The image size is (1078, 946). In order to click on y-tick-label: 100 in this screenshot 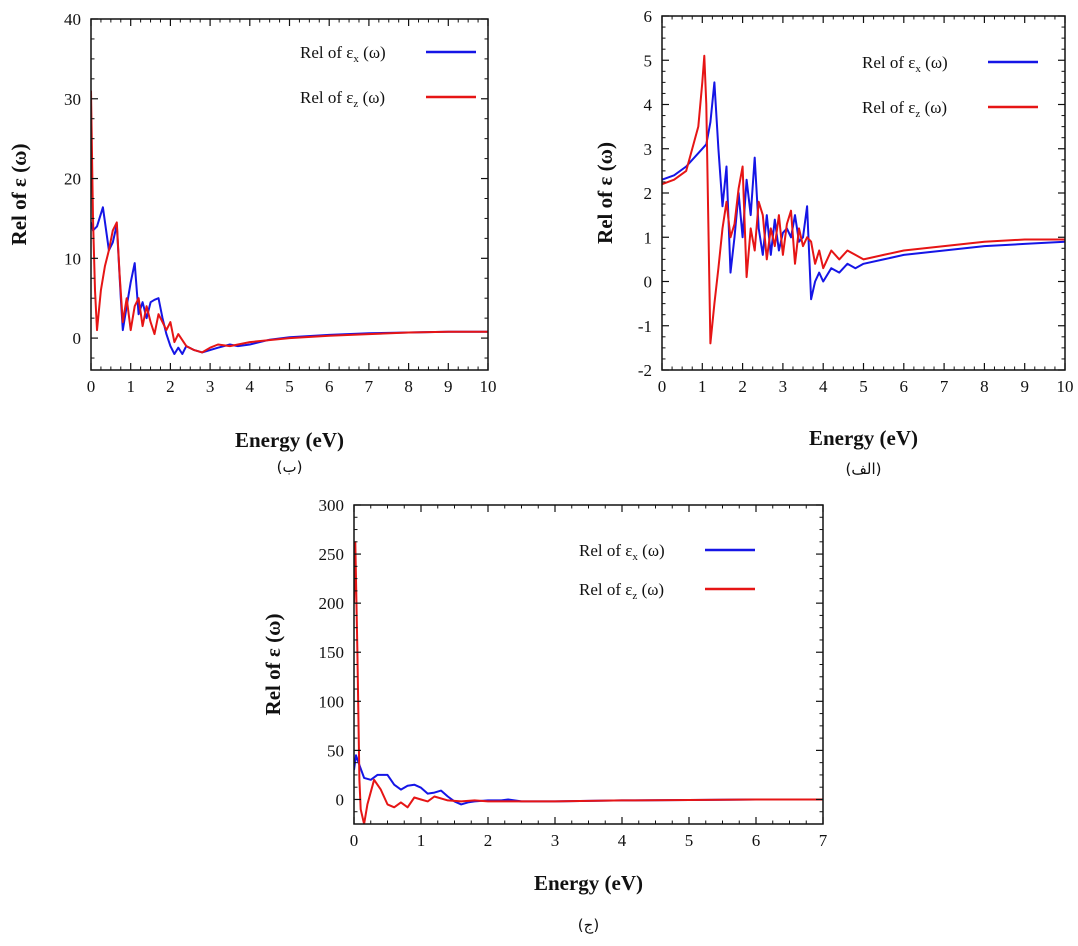, I will do `click(332, 701)`.